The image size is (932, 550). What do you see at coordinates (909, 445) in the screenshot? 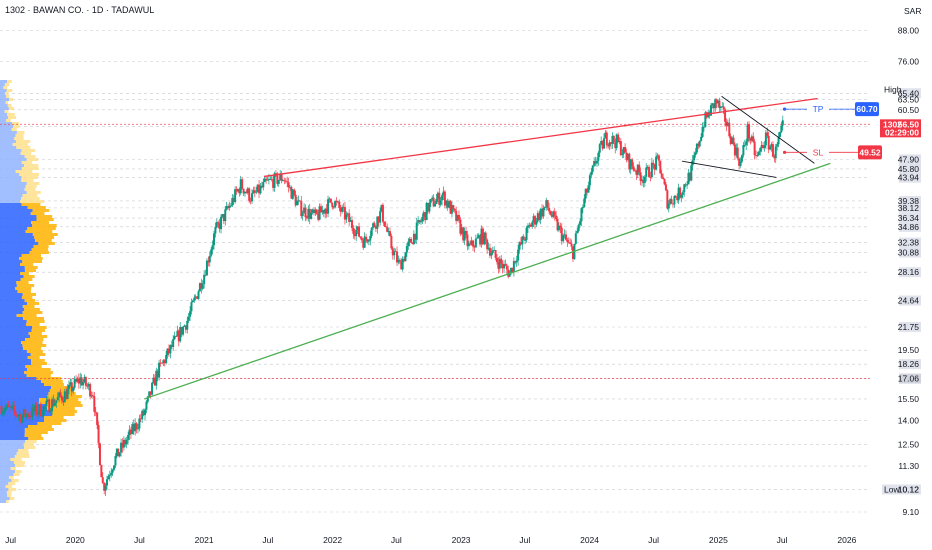
I see `y-tick-label: 12.50` at bounding box center [909, 445].